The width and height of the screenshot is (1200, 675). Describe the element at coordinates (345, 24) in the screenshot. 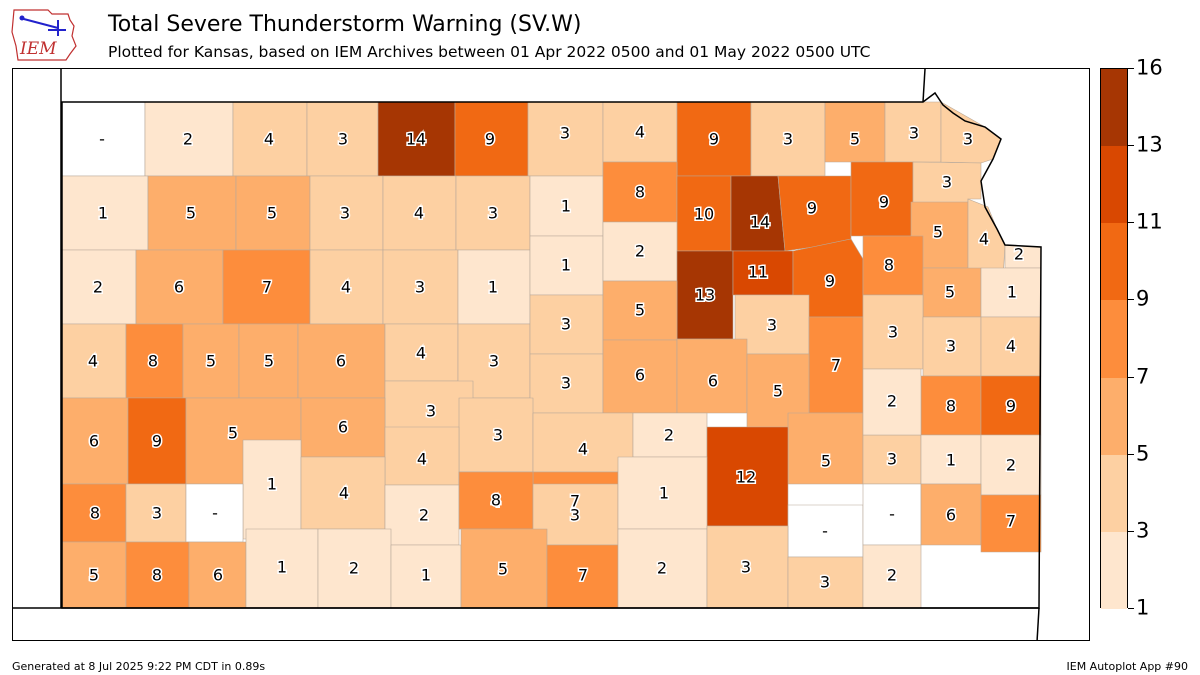

I see `map-title: Total Severe Thunderstorm Warning (SV.W)` at that location.